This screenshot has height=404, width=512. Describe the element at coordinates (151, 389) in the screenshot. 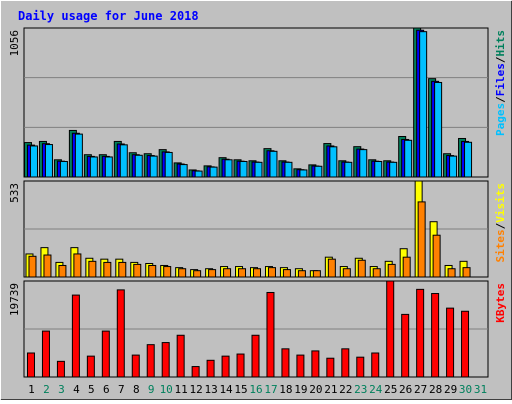

I see `x-tick-label: 9` at that location.